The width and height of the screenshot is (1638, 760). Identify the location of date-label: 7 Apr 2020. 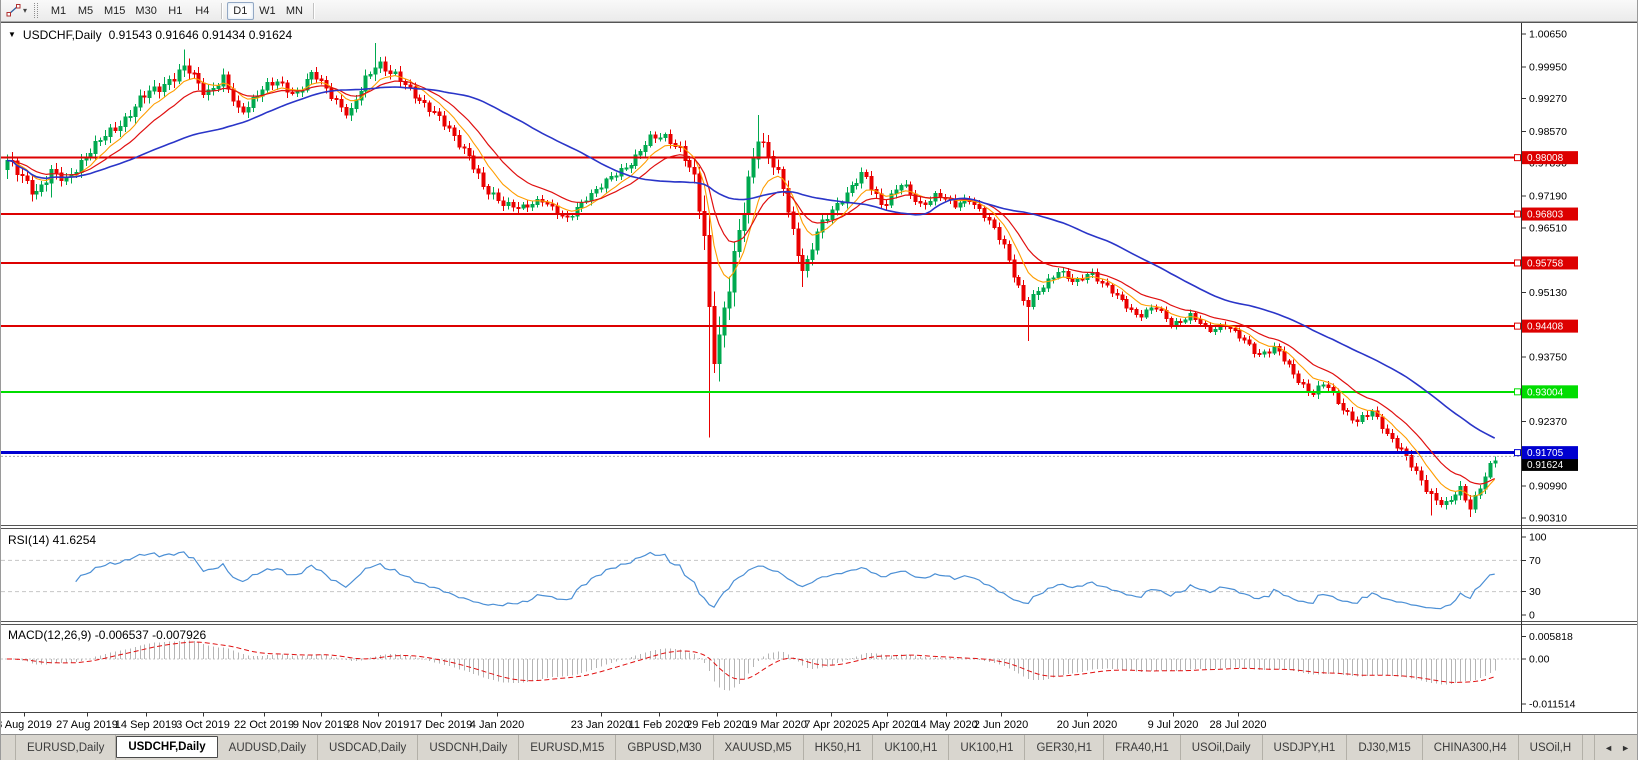
(831, 725).